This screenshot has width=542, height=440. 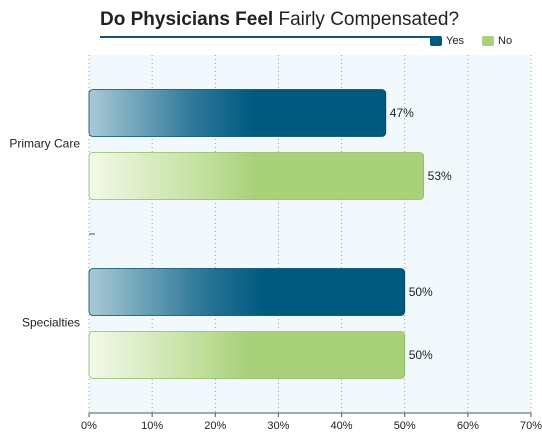 I want to click on data-label-no-0: 53%, so click(x=440, y=176).